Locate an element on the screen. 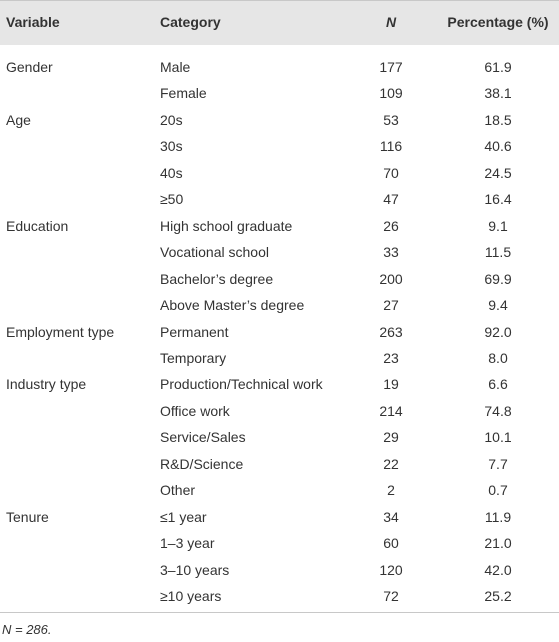 The width and height of the screenshot is (559, 642). percentage-cell: 74.8 is located at coordinates (498, 410).